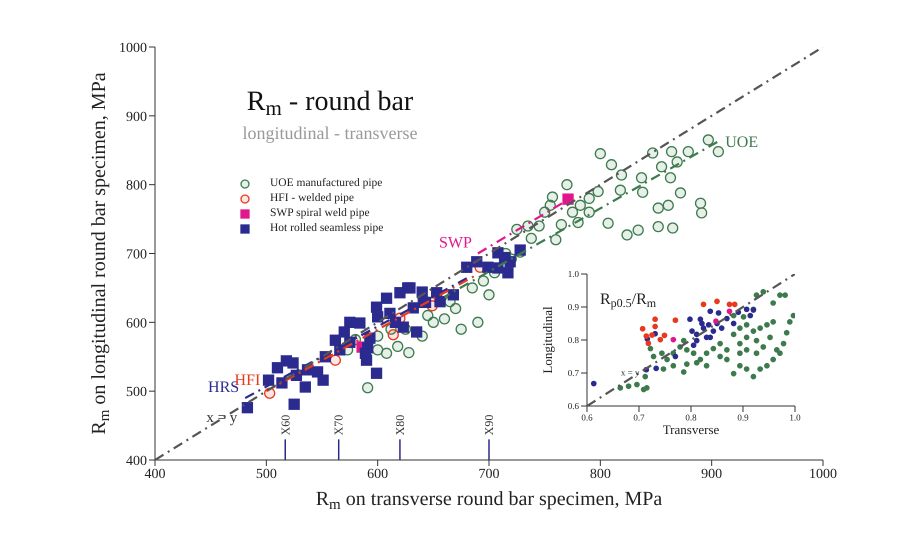  I want to click on text: R$_{m}$ - round bar, so click(330, 103).